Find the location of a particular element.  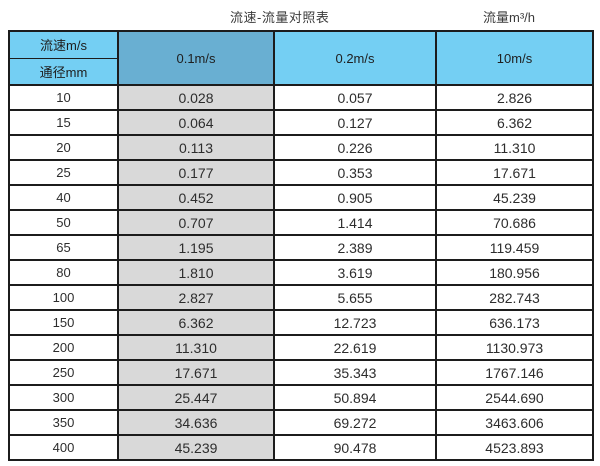

column-header-0.2ms: 0.2m/s is located at coordinates (355, 58).